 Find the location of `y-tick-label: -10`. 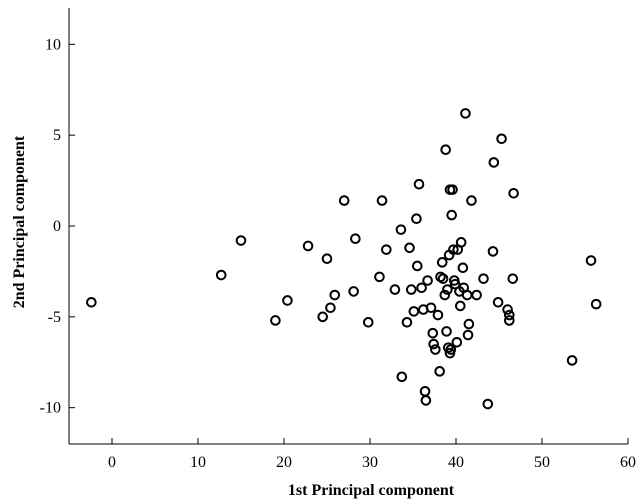

y-tick-label: -10 is located at coordinates (50, 408).